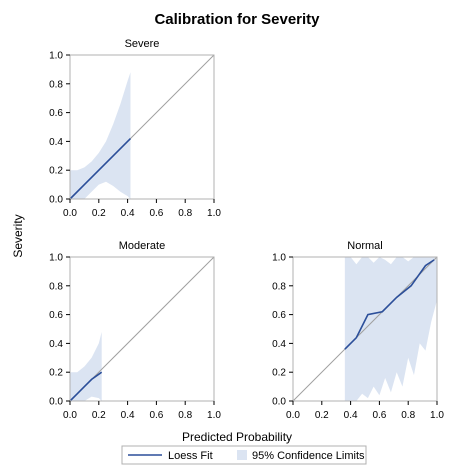  I want to click on panel-title-severe: Severe, so click(142, 44).